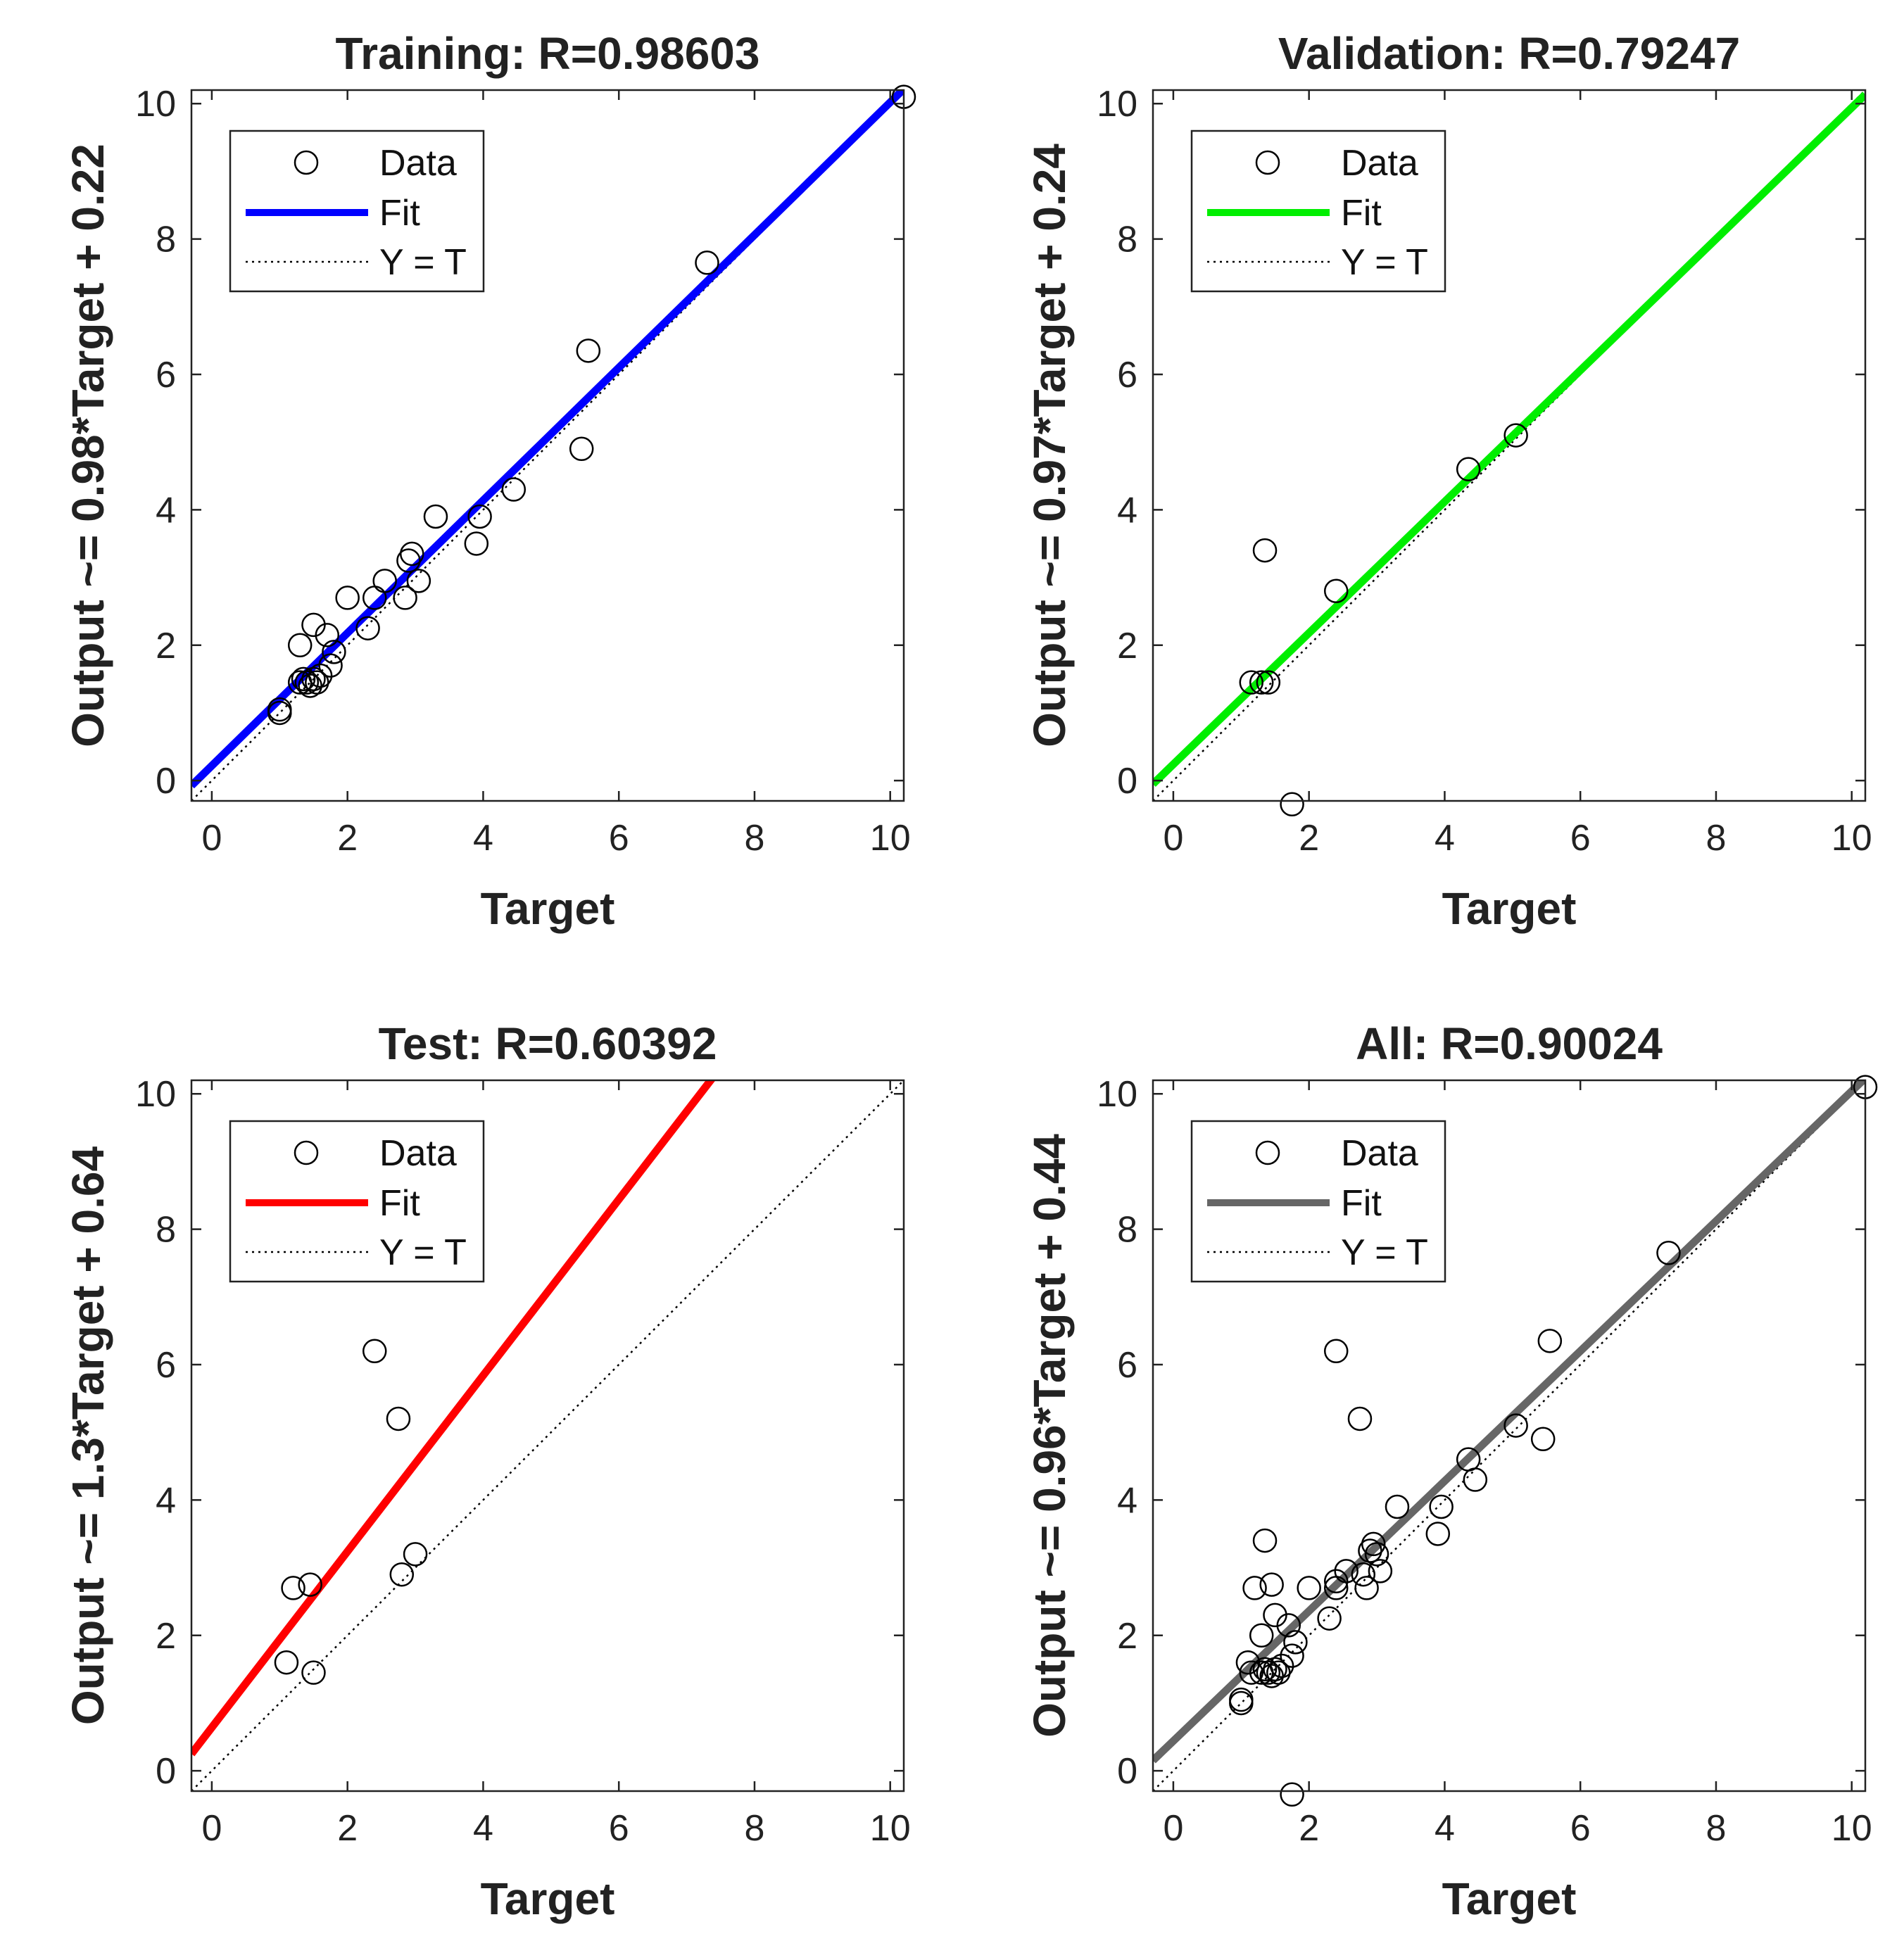 The height and width of the screenshot is (1941, 1904). What do you see at coordinates (166, 240) in the screenshot?
I see `y-tick-label: 8` at bounding box center [166, 240].